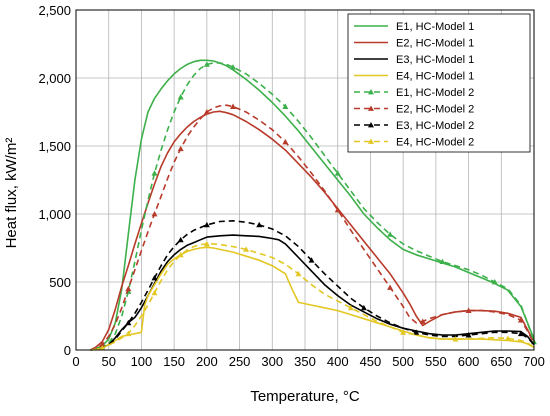  Describe the element at coordinates (54, 214) in the screenshot. I see `y-tick-label: 1,000` at that location.